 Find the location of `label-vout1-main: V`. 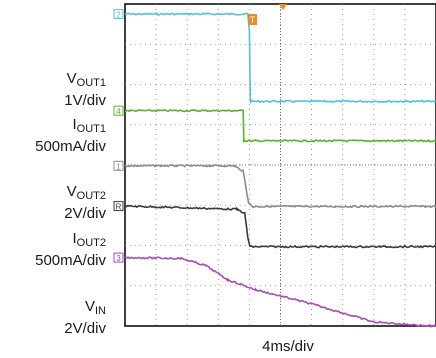

label-vout1-main: V is located at coordinates (71, 78).